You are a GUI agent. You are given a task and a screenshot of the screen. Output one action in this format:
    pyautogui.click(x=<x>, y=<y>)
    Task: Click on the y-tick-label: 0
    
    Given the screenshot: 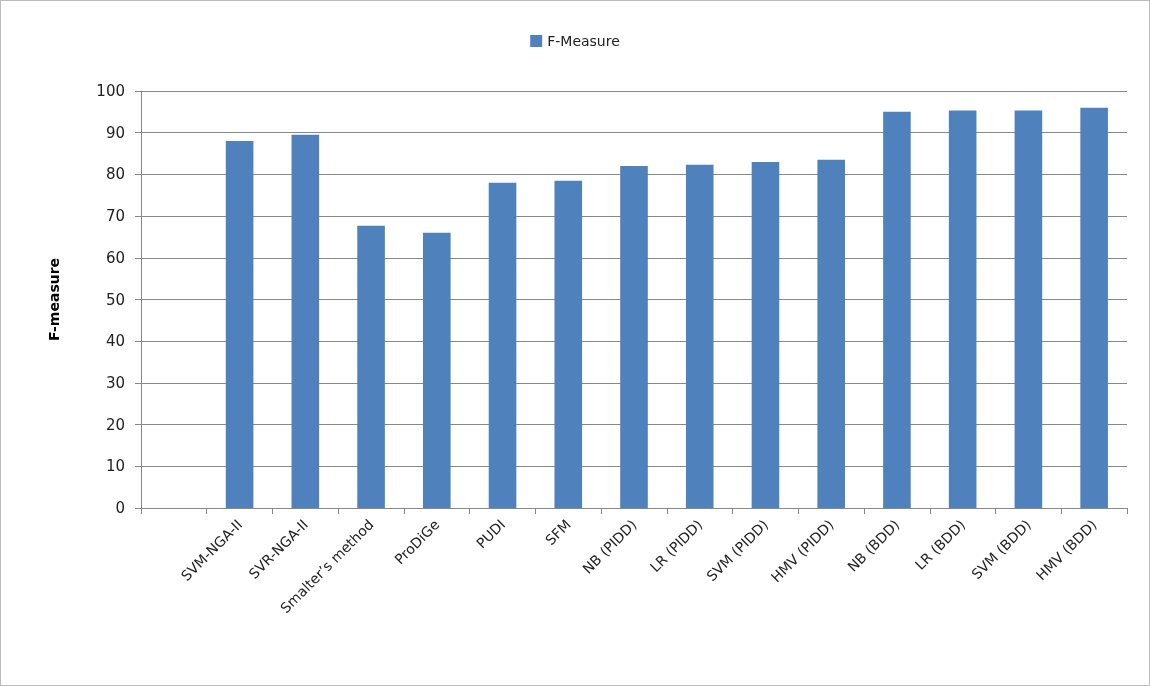 What is the action you would take?
    pyautogui.click(x=120, y=508)
    